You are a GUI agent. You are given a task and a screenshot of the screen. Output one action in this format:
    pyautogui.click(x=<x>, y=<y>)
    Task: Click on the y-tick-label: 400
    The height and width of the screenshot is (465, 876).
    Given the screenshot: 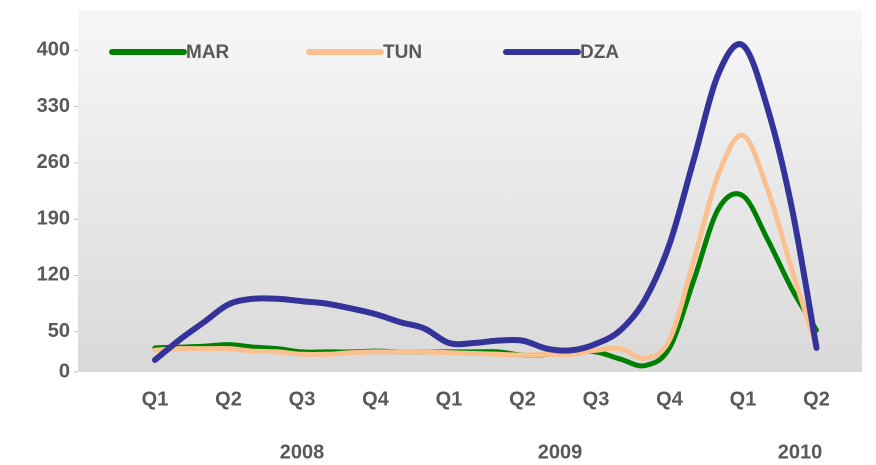 What is the action you would take?
    pyautogui.click(x=53, y=50)
    